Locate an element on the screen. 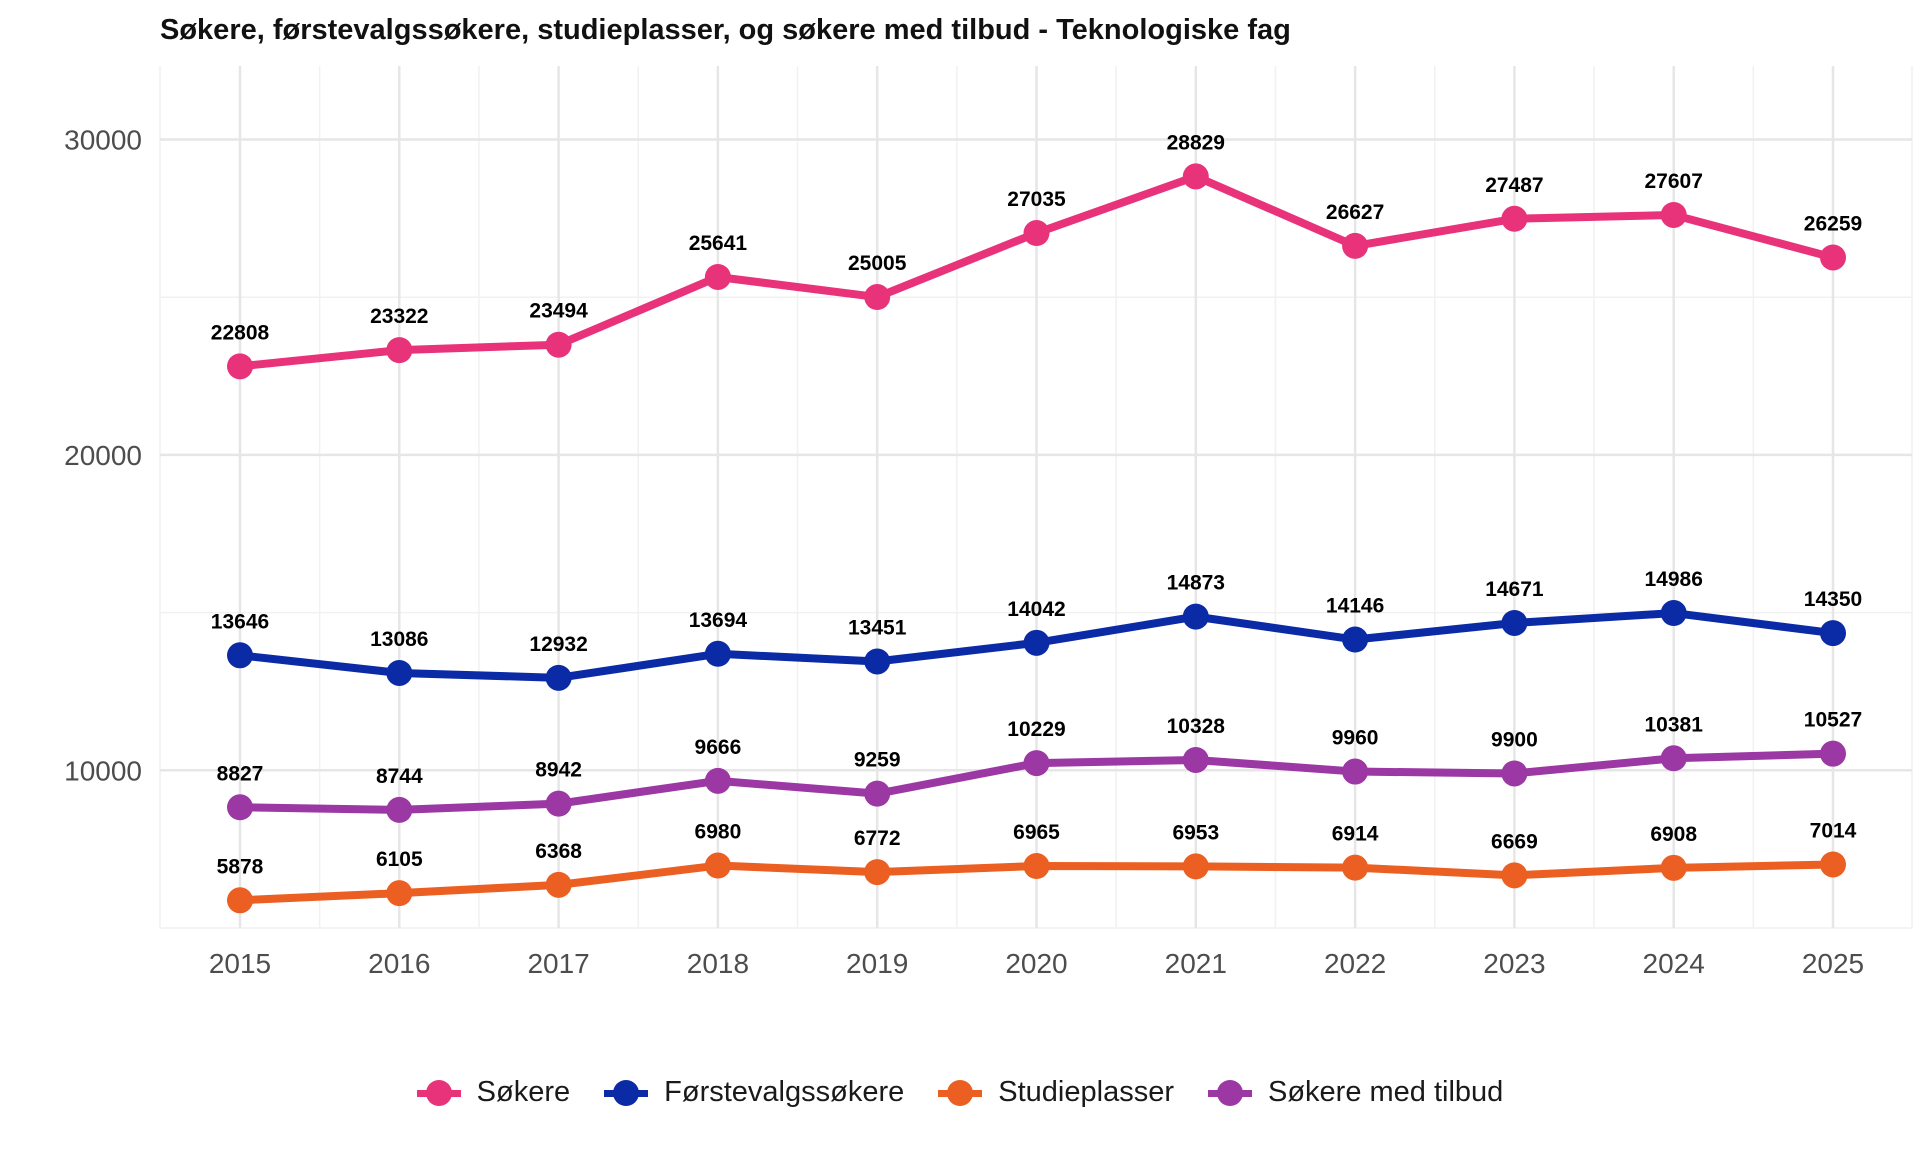 The image size is (1920, 1152). data-label: 14350 is located at coordinates (1833, 599).